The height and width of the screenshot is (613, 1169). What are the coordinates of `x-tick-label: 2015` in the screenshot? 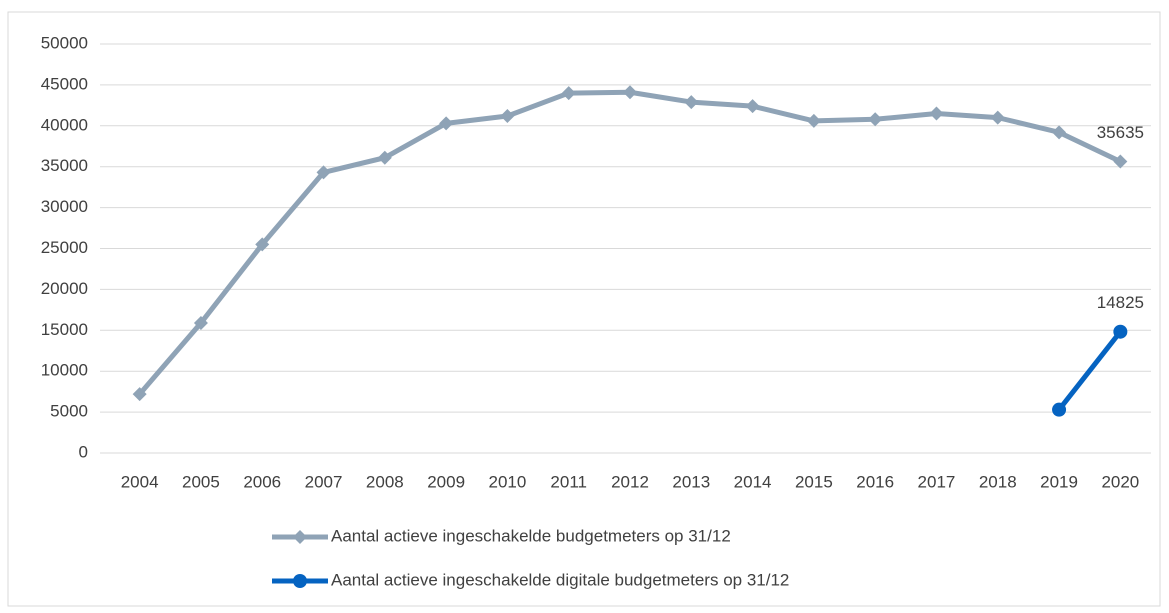 It's located at (814, 481).